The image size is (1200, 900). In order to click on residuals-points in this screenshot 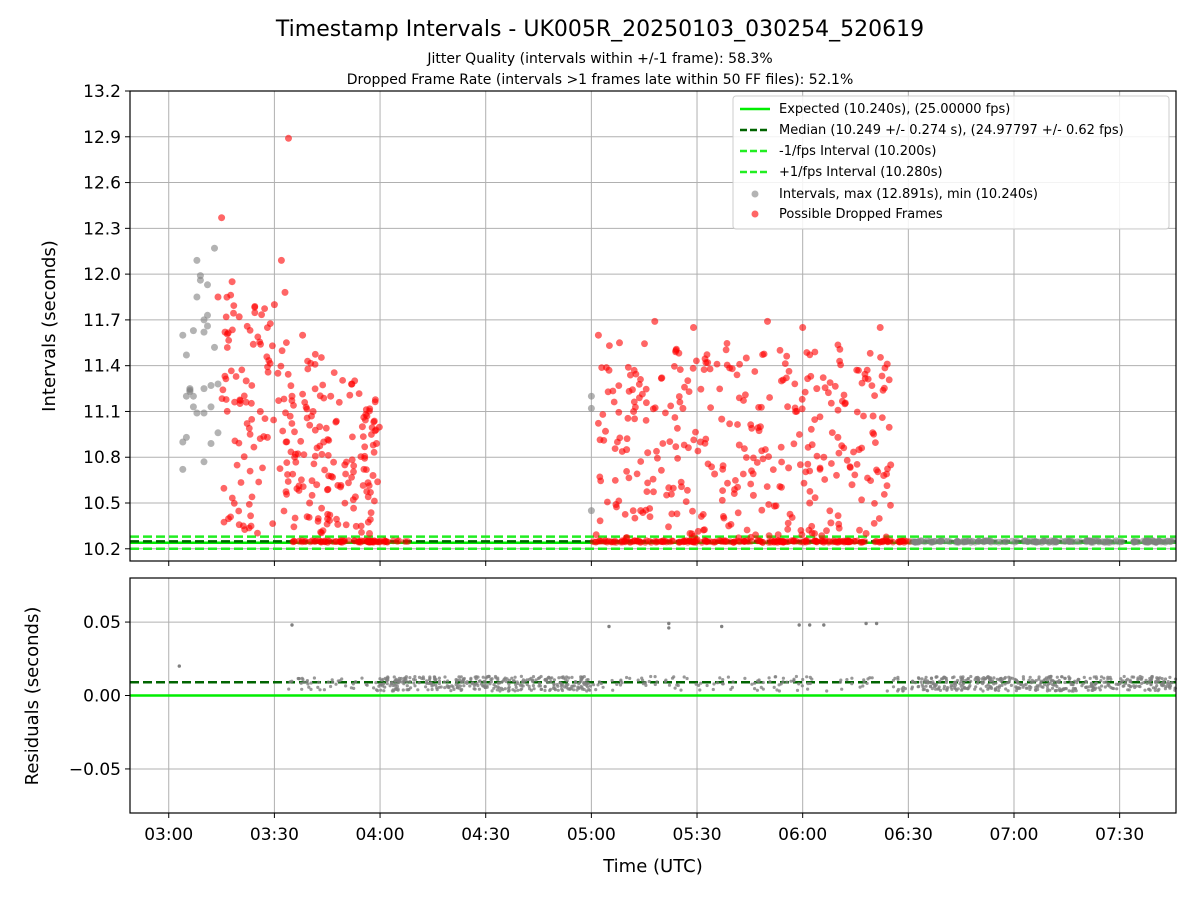, I will do `click(677, 657)`.